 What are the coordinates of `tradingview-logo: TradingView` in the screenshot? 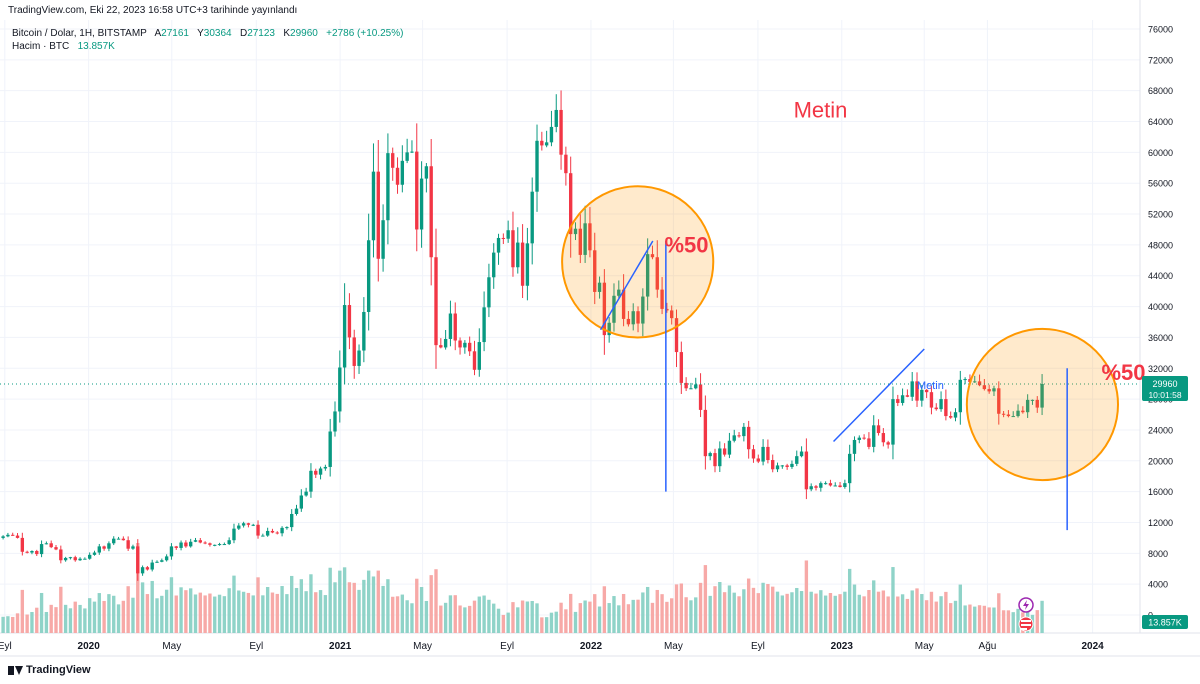 It's located at (49, 670).